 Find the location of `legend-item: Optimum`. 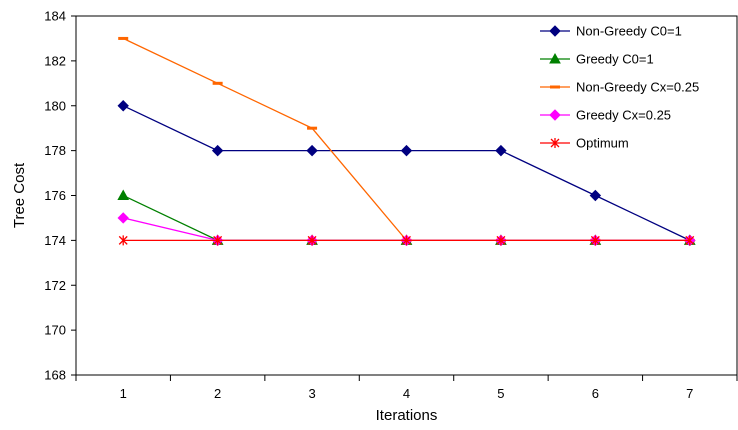

legend-item: Optimum is located at coordinates (584, 143).